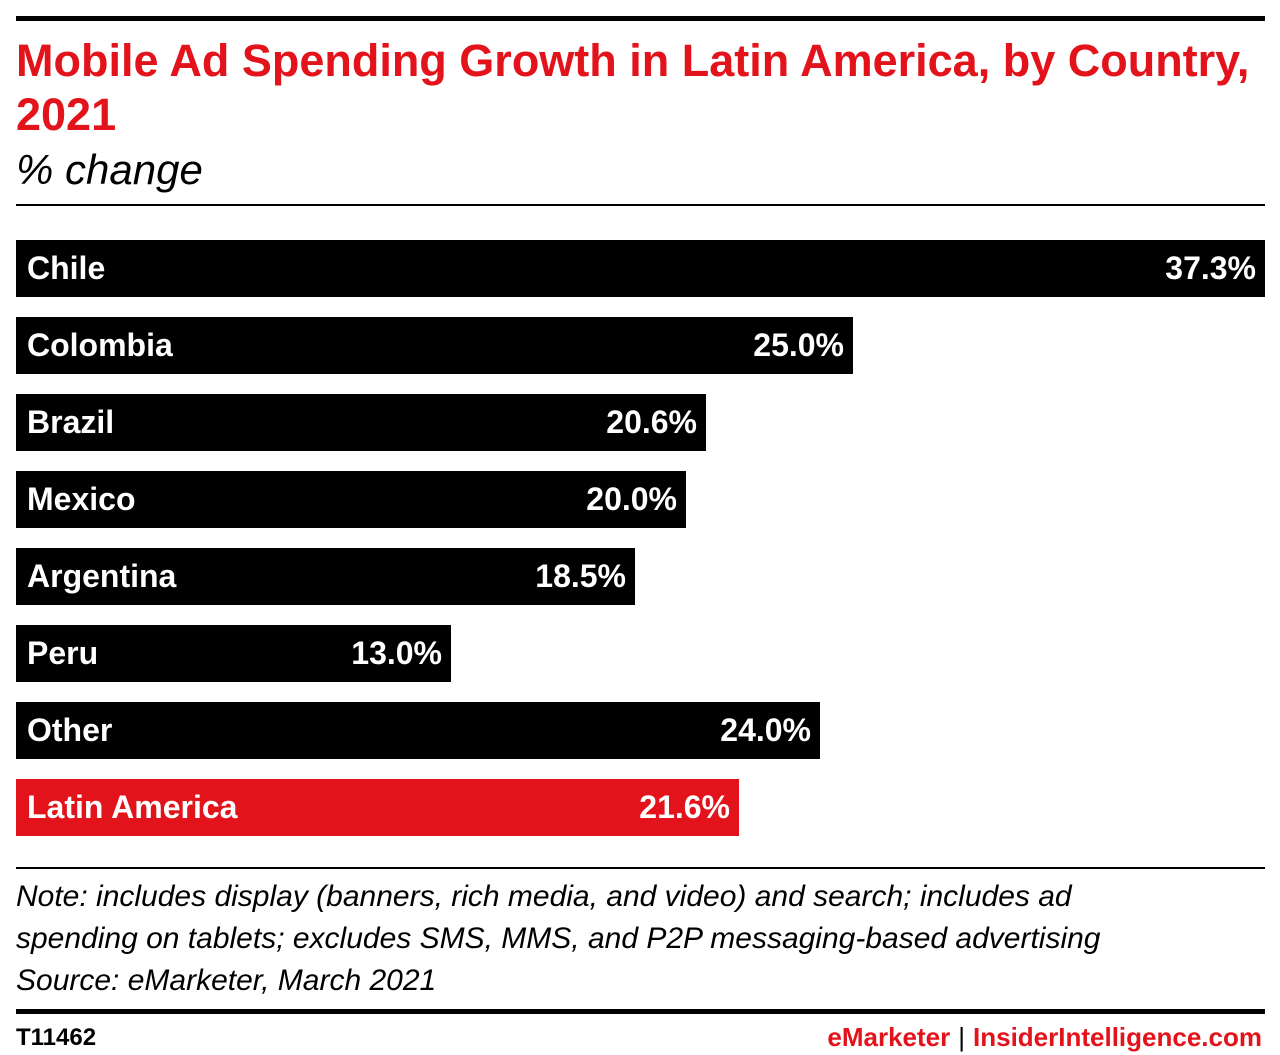 The image size is (1280, 1055). What do you see at coordinates (102, 576) in the screenshot?
I see `bar-label-argentina: Argentina` at bounding box center [102, 576].